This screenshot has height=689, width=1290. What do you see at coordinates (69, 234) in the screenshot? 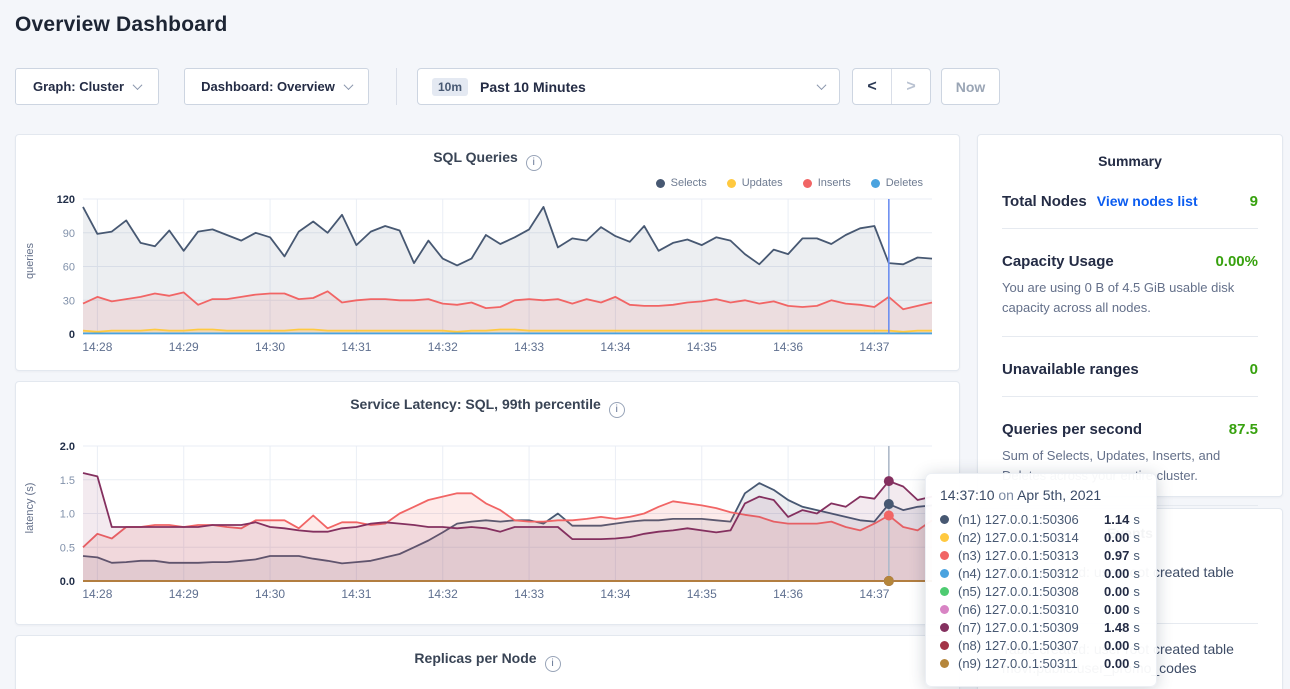
I see `svg-text: 90` at bounding box center [69, 234].